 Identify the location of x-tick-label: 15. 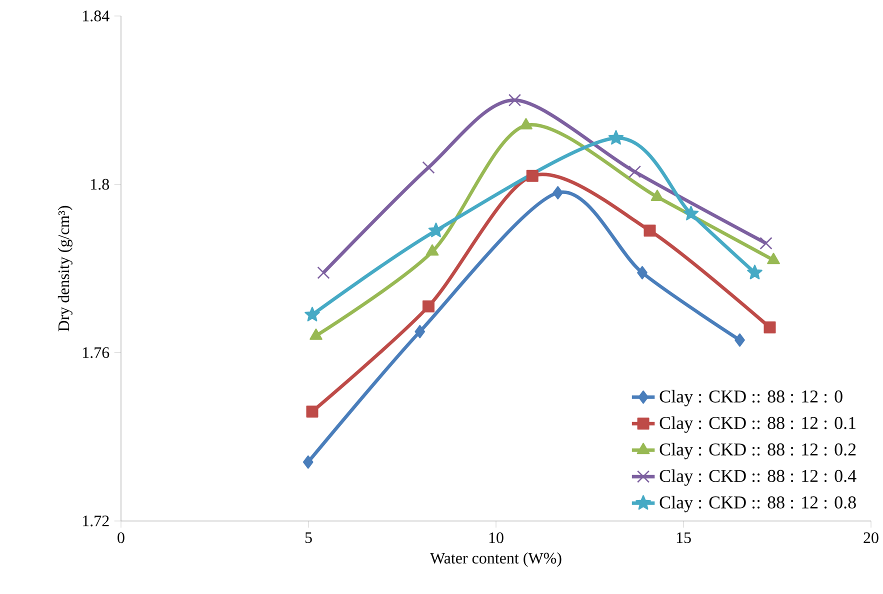
(683, 538).